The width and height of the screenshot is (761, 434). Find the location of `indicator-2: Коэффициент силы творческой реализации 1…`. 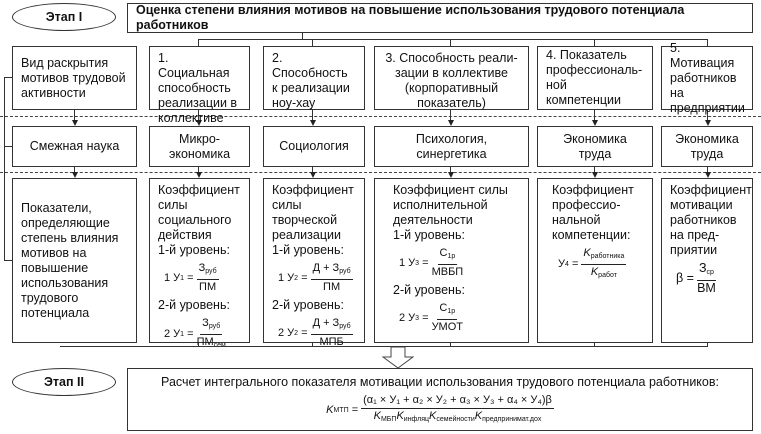

indicator-2: Коэффициент силы творческой реализации 1… is located at coordinates (314, 263).